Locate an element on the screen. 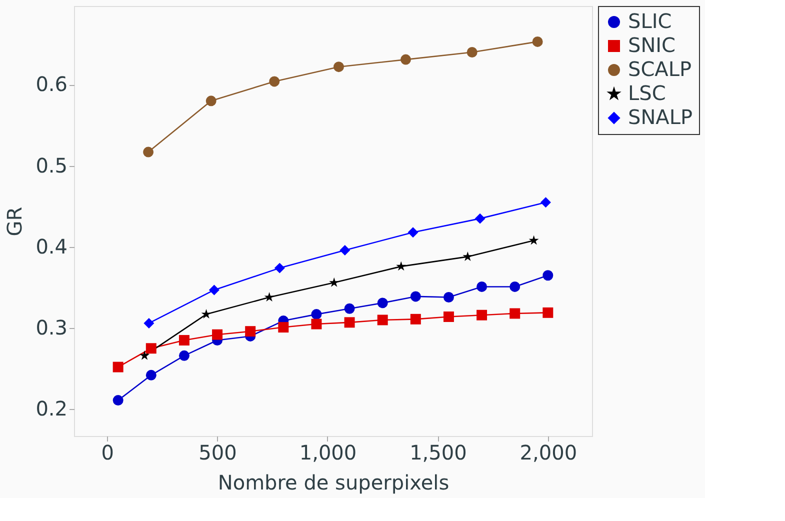 This screenshot has height=521, width=785. x-tick-label: 0 is located at coordinates (107, 452).